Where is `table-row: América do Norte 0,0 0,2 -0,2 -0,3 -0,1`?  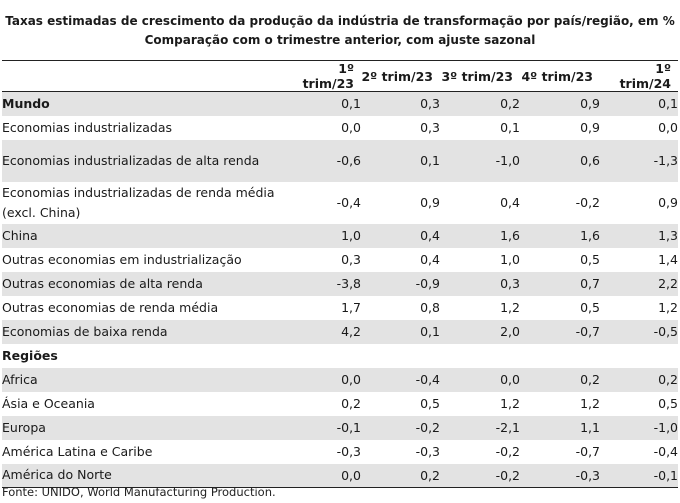 table-row: América do Norte 0,0 0,2 -0,2 -0,3 -0,1 is located at coordinates (340, 475).